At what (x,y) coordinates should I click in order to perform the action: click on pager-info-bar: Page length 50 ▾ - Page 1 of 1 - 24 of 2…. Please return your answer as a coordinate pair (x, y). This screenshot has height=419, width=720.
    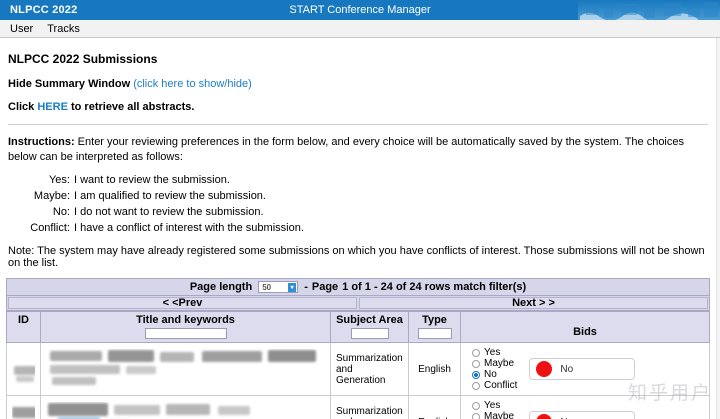
    Looking at the image, I should click on (358, 287).